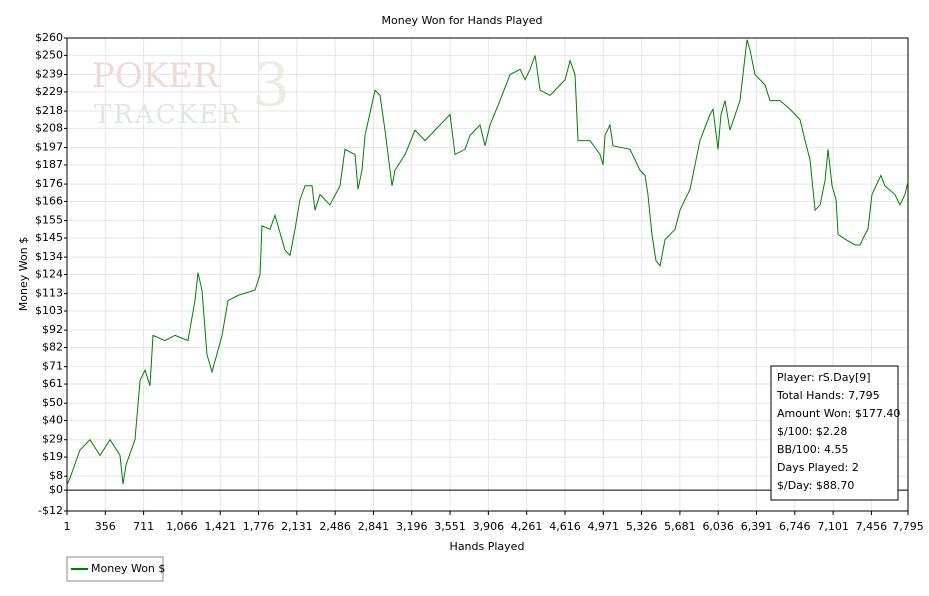 This screenshot has height=596, width=929. I want to click on x-tick-label: 3,551, so click(450, 526).